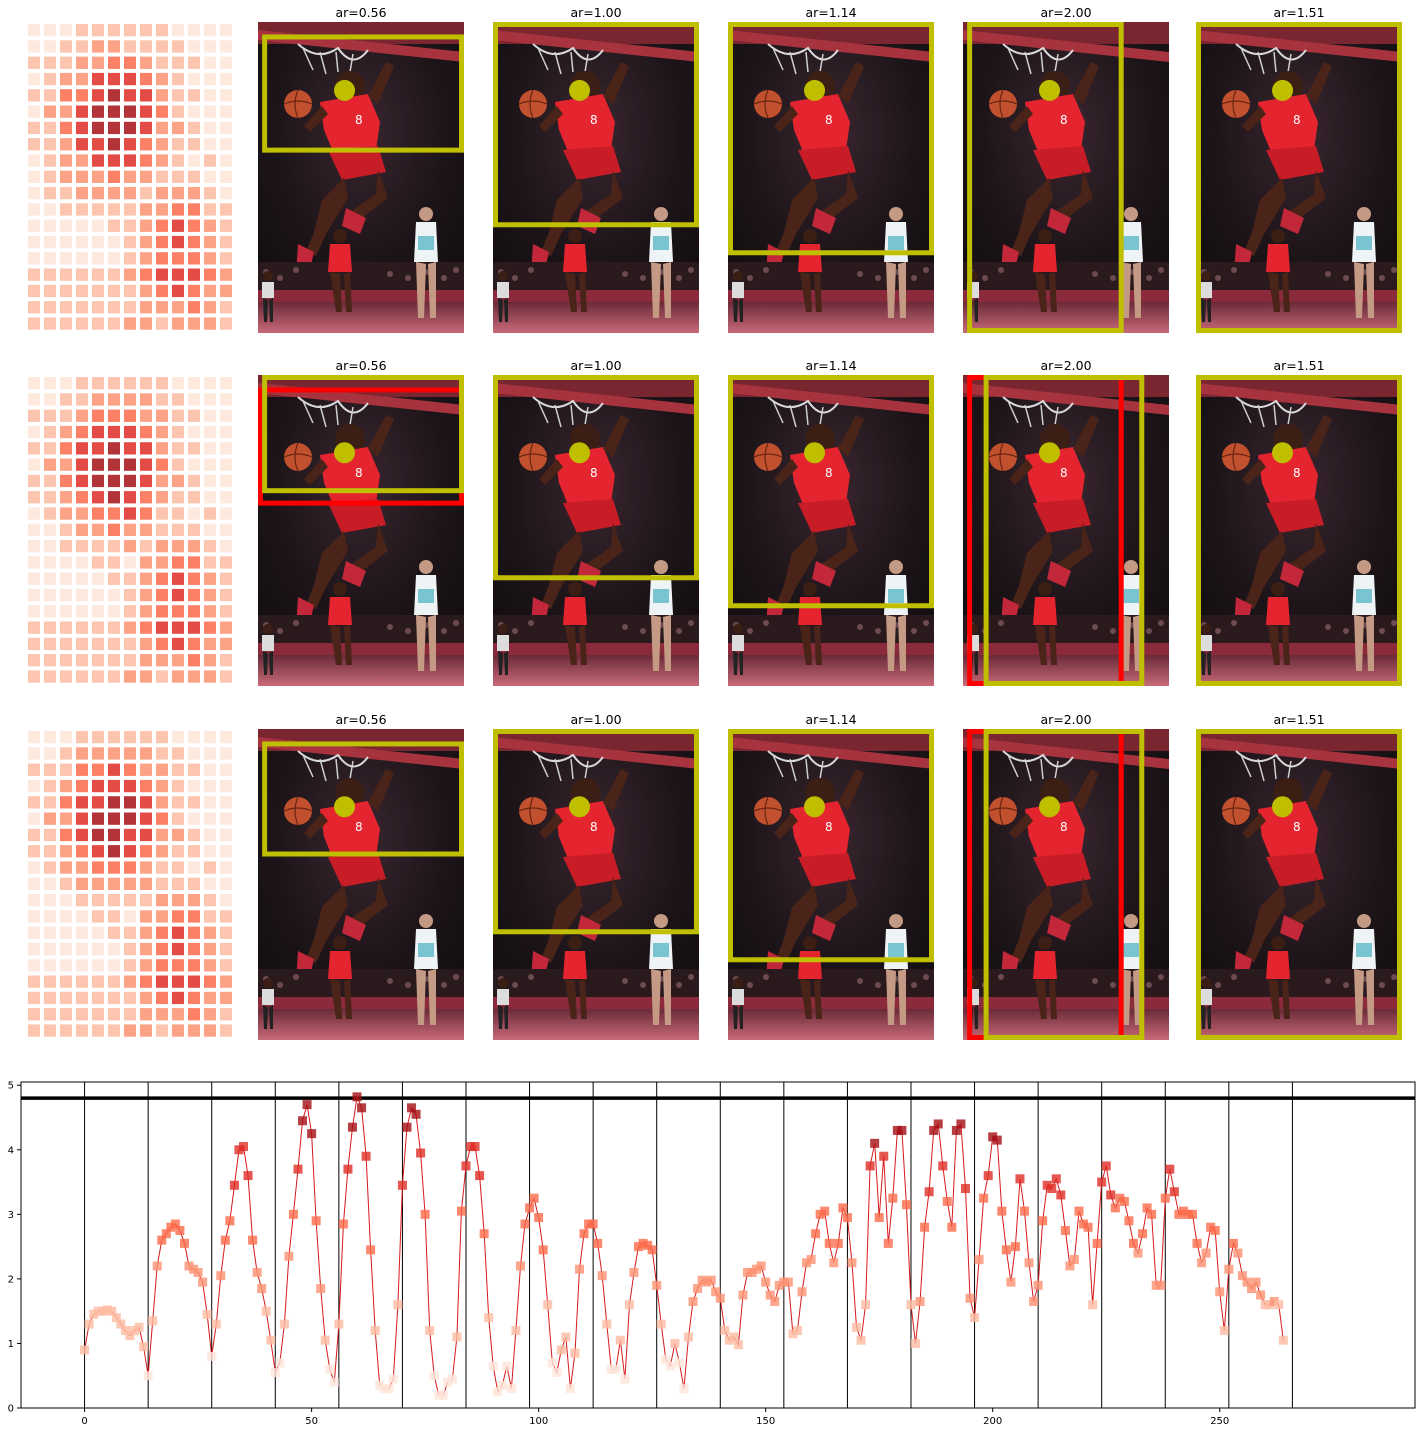  Describe the element at coordinates (361, 522) in the screenshot. I see `crop-panel: 8 ar=0.56` at that location.